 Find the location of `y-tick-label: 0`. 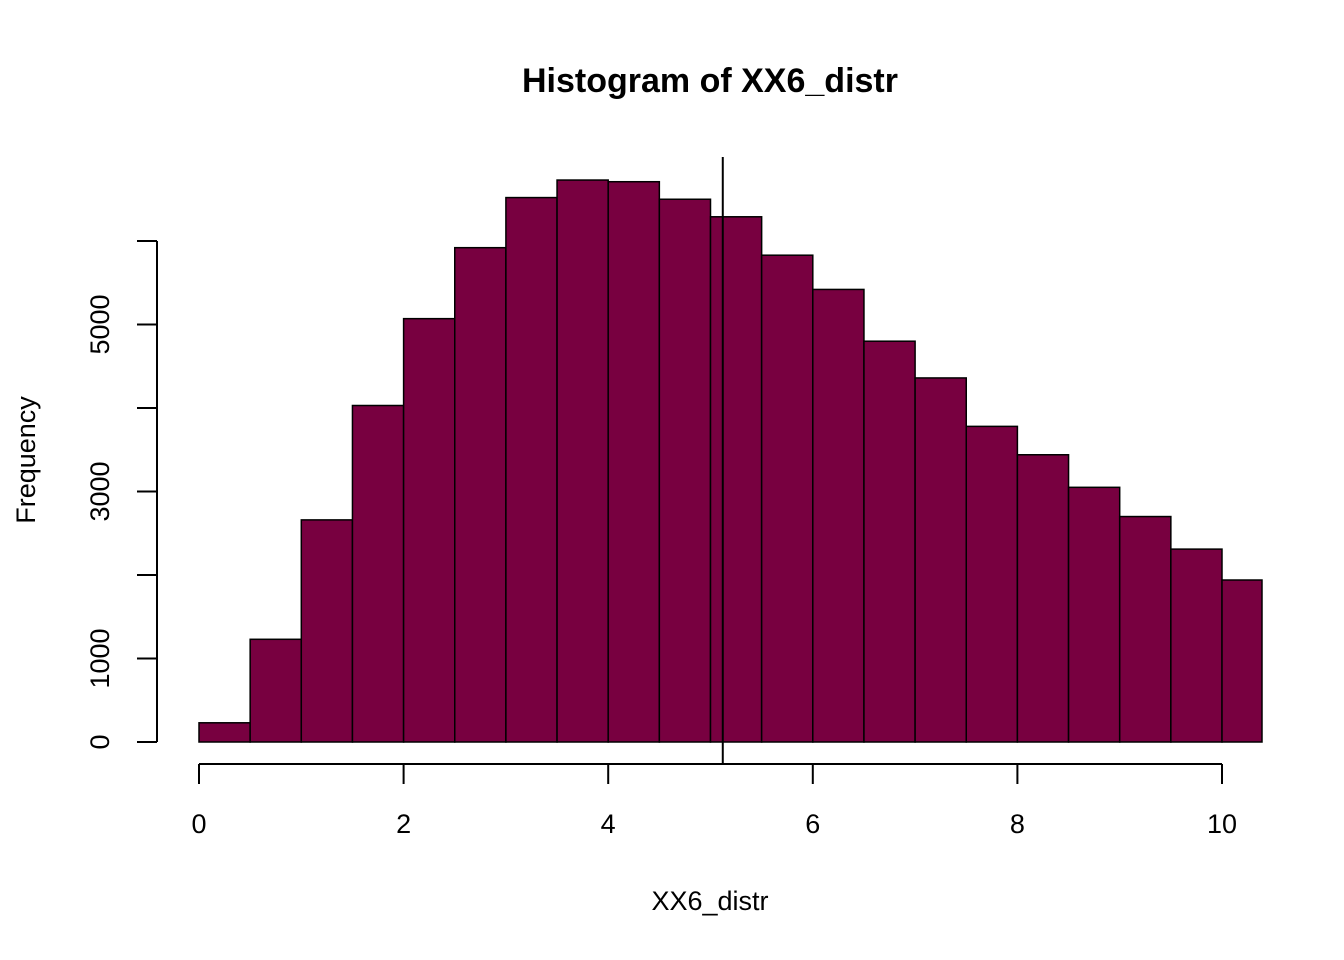

y-tick-label: 0 is located at coordinates (100, 741).